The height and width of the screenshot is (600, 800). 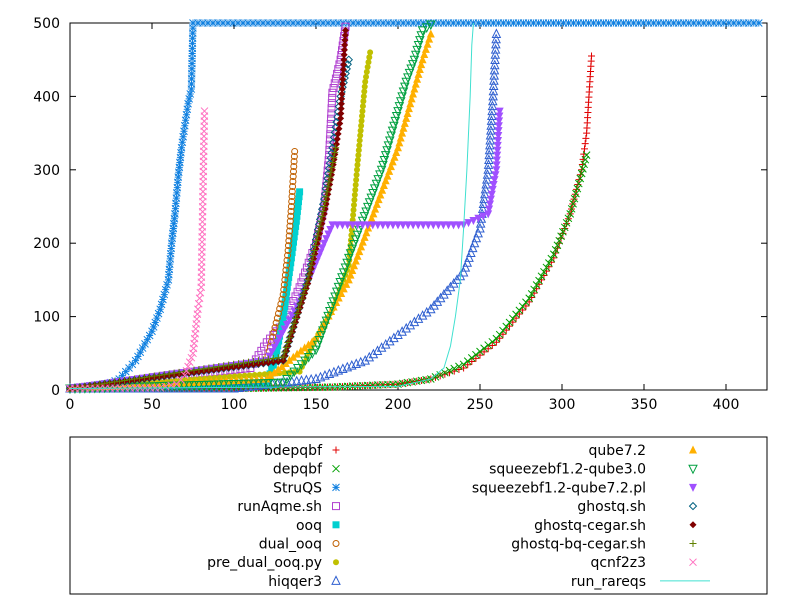 I want to click on legend-entry: dual_ooq, so click(x=299, y=545).